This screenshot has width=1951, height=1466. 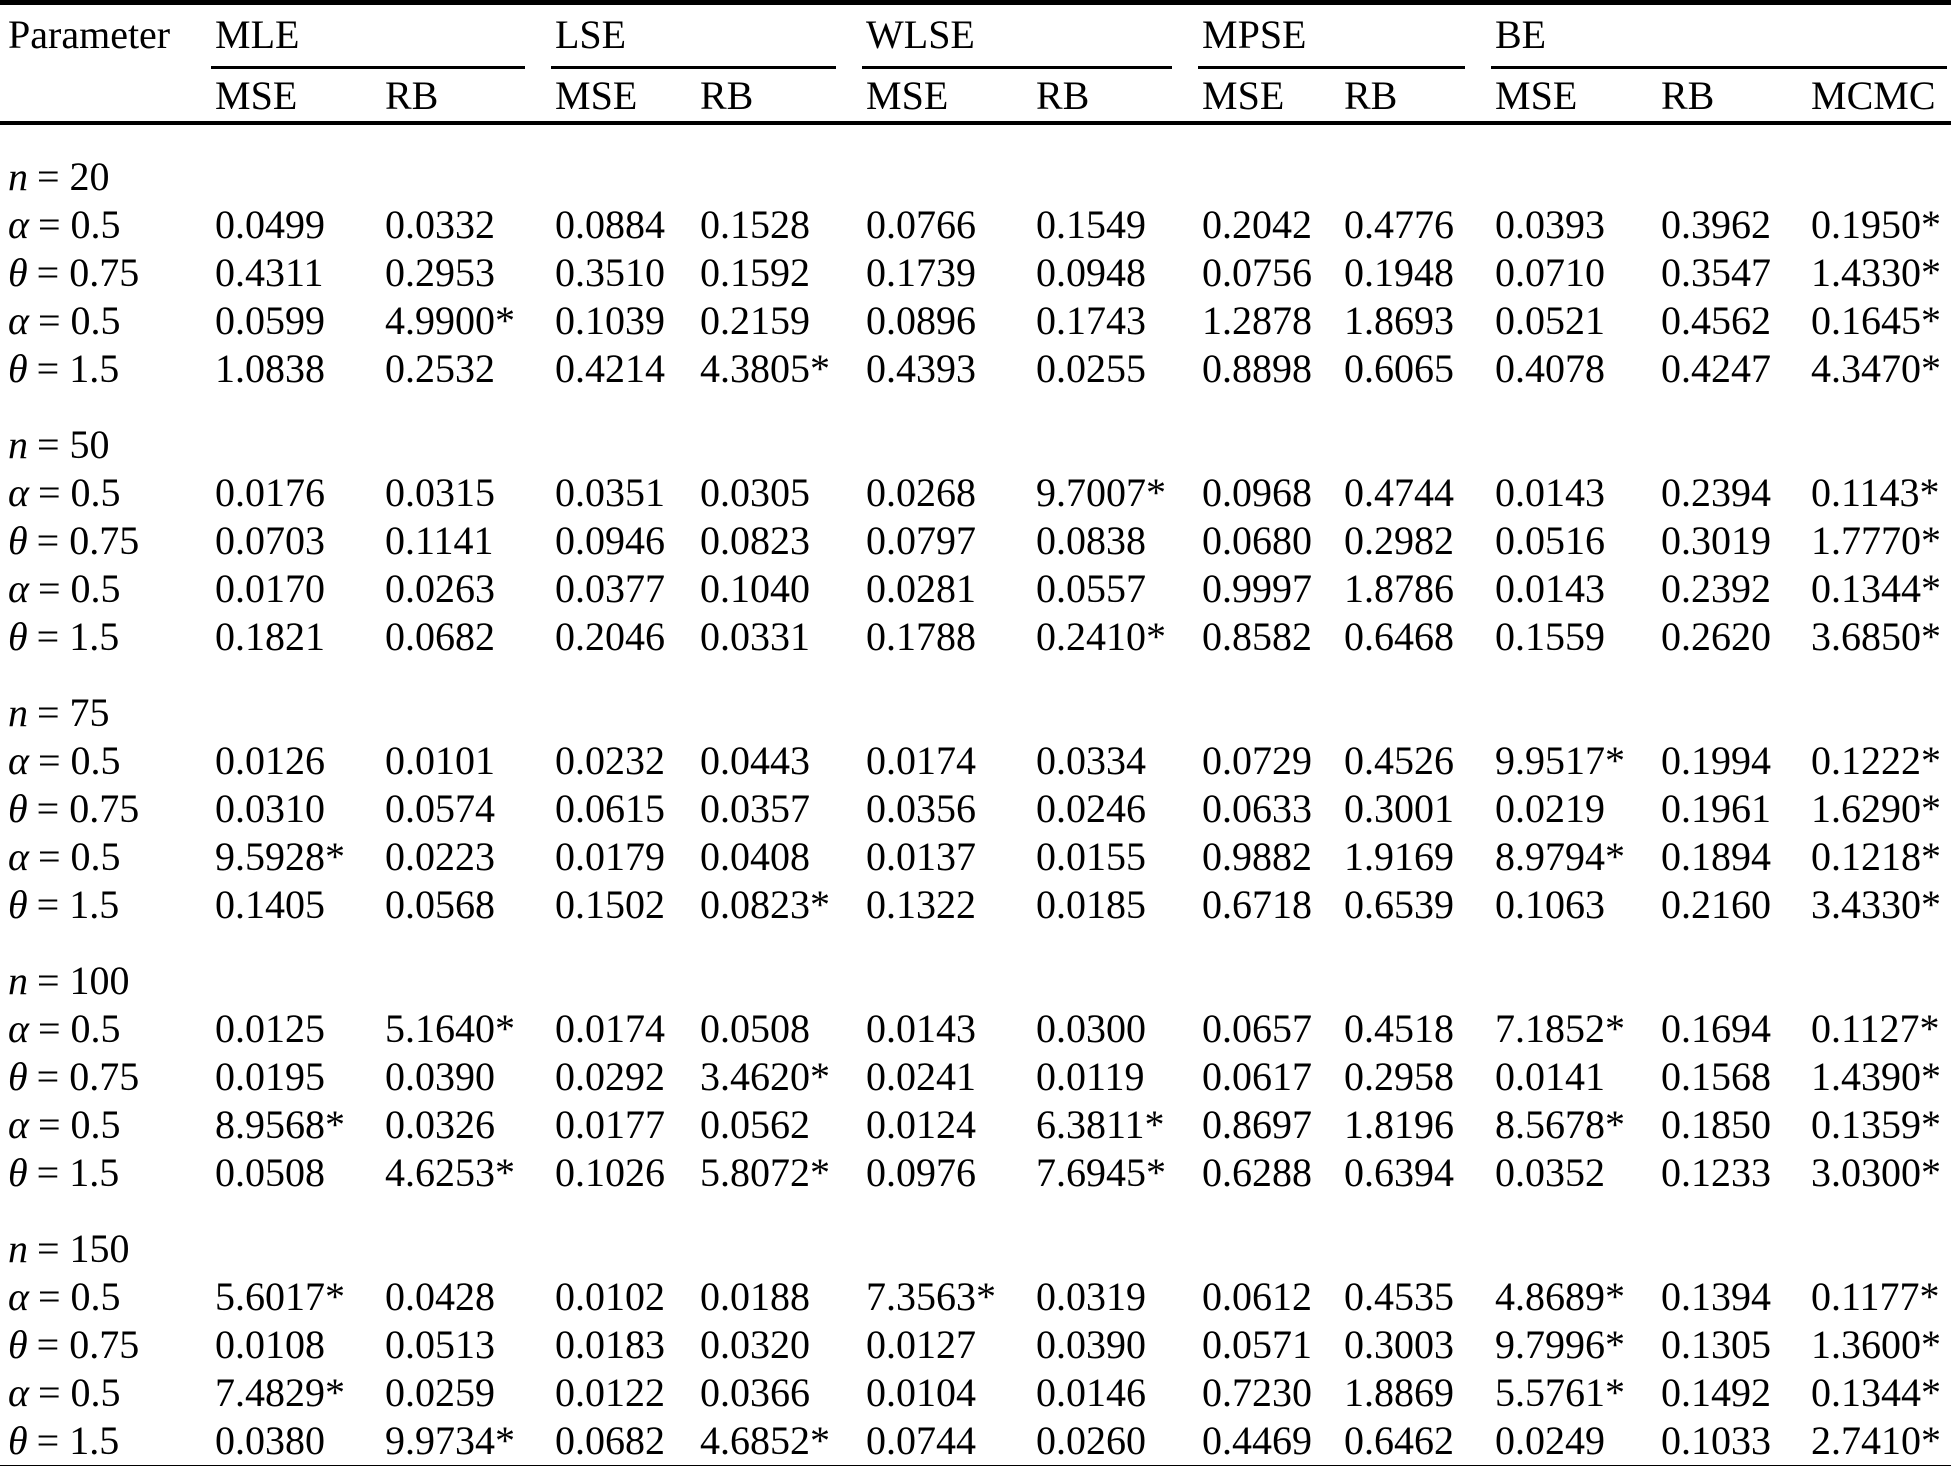 I want to click on cell-value: 0.8582, so click(x=1257, y=636).